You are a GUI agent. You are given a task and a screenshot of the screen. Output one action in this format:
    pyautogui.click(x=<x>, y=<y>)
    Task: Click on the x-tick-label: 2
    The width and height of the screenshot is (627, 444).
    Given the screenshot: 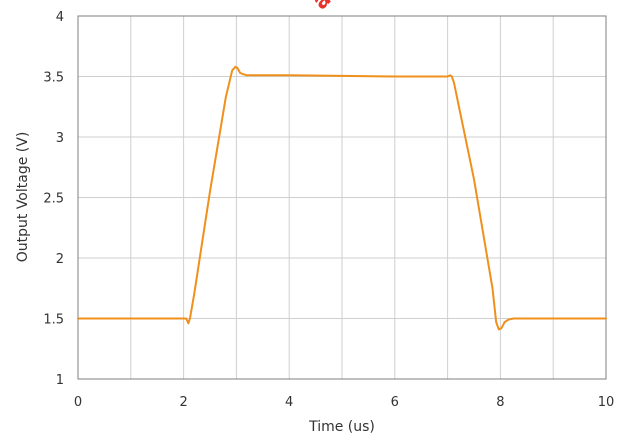 What is the action you would take?
    pyautogui.click(x=183, y=402)
    